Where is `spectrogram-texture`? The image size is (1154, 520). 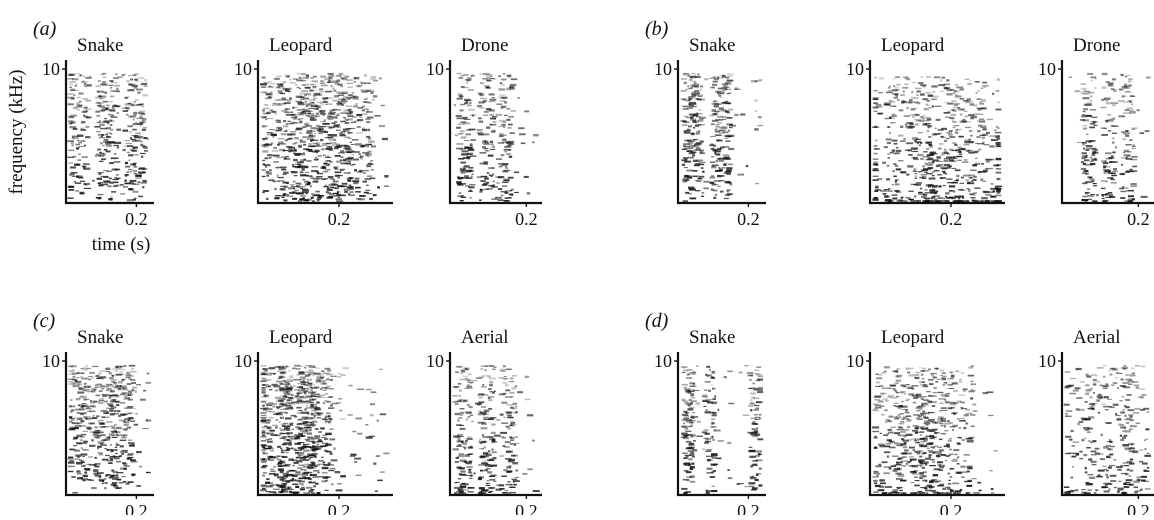 spectrogram-texture is located at coordinates (935, 429).